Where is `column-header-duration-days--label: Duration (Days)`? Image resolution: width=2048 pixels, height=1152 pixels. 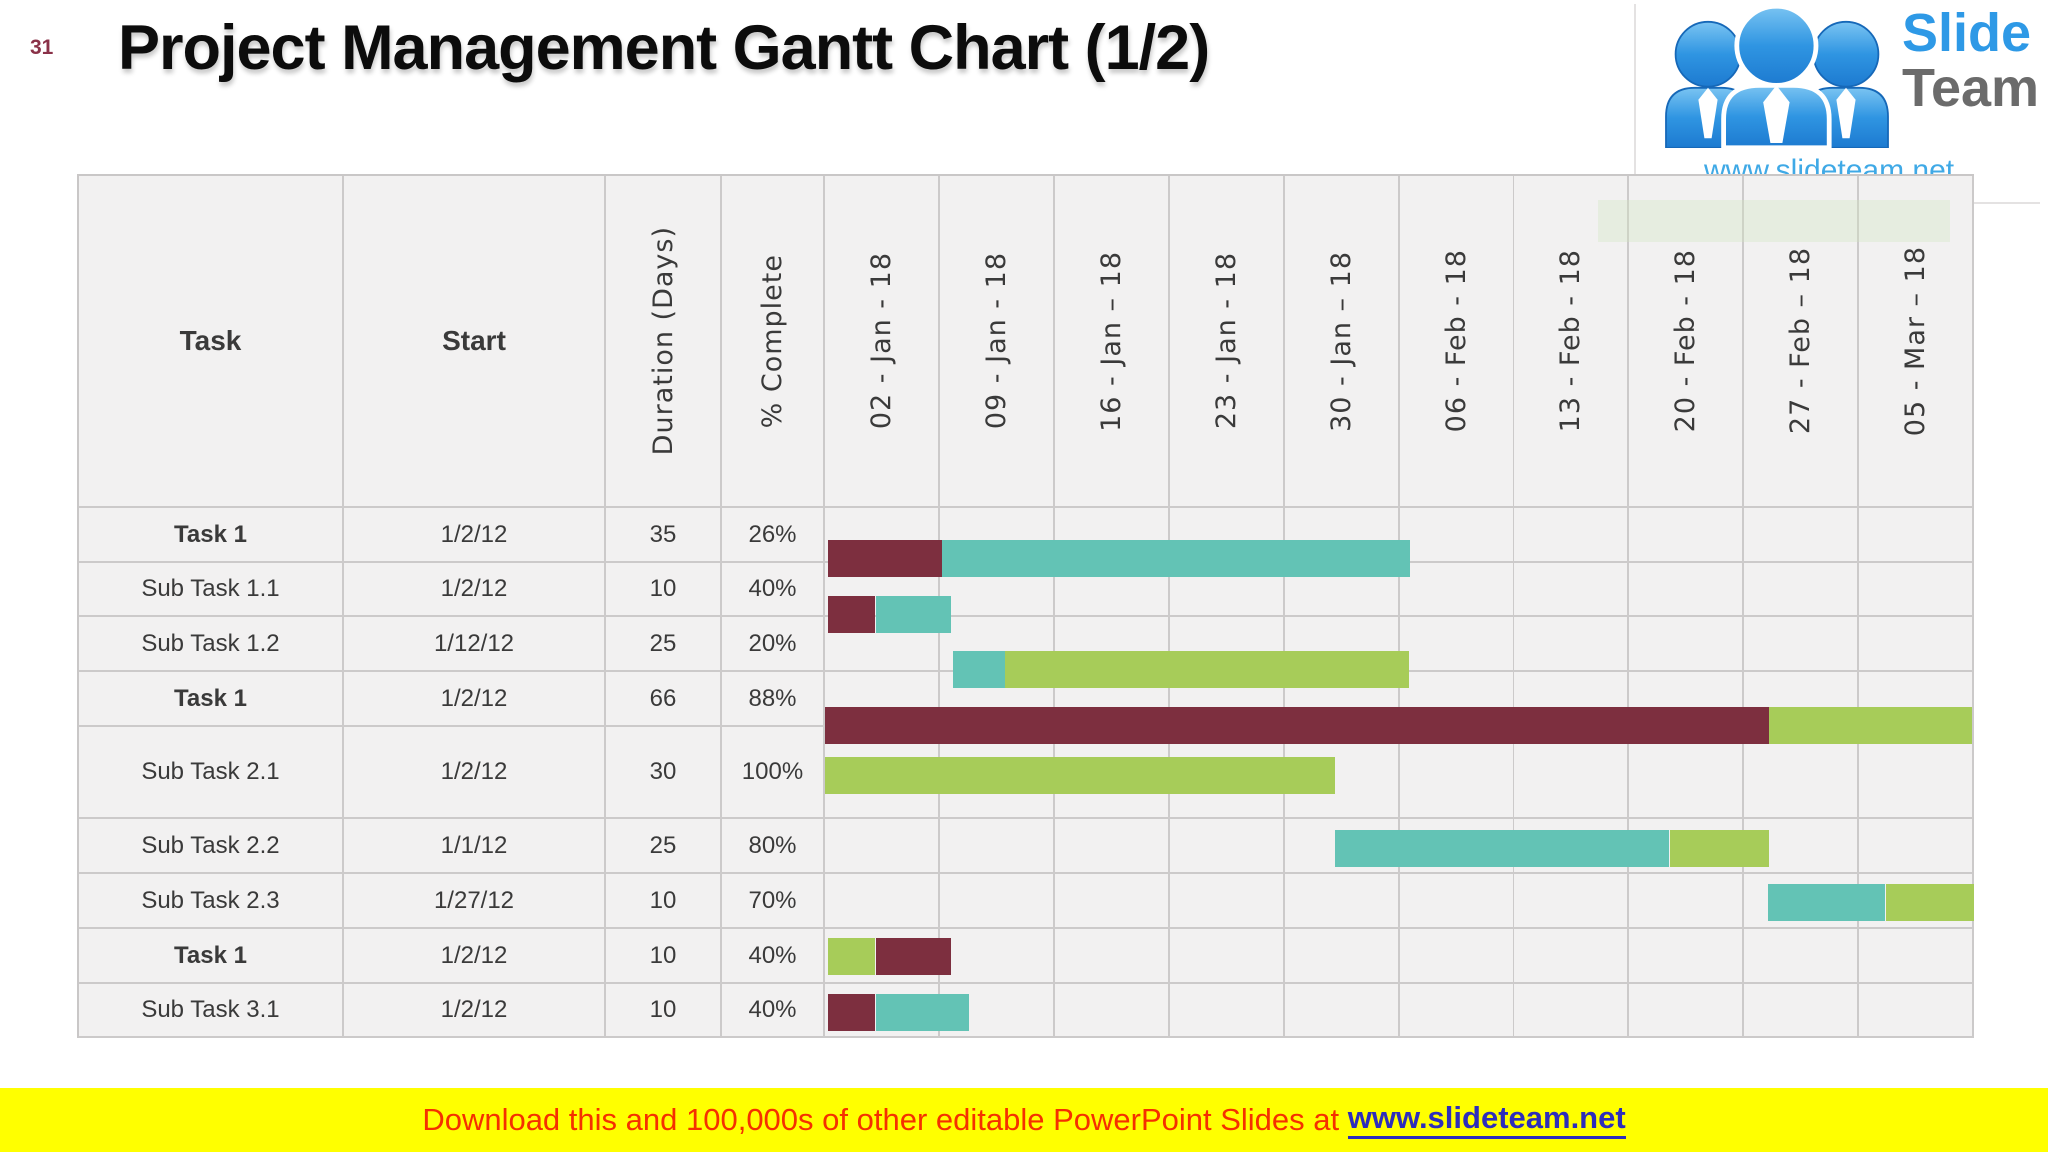
column-header-duration-days--label: Duration (Days) is located at coordinates (663, 341).